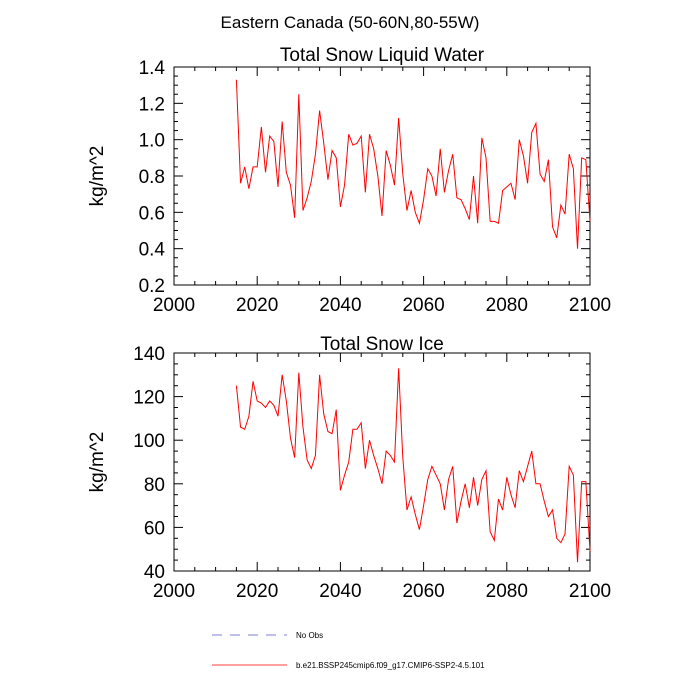 Image resolution: width=700 pixels, height=700 pixels. What do you see at coordinates (382, 55) in the screenshot?
I see `chart-title: Total Snow Liquid Water` at bounding box center [382, 55].